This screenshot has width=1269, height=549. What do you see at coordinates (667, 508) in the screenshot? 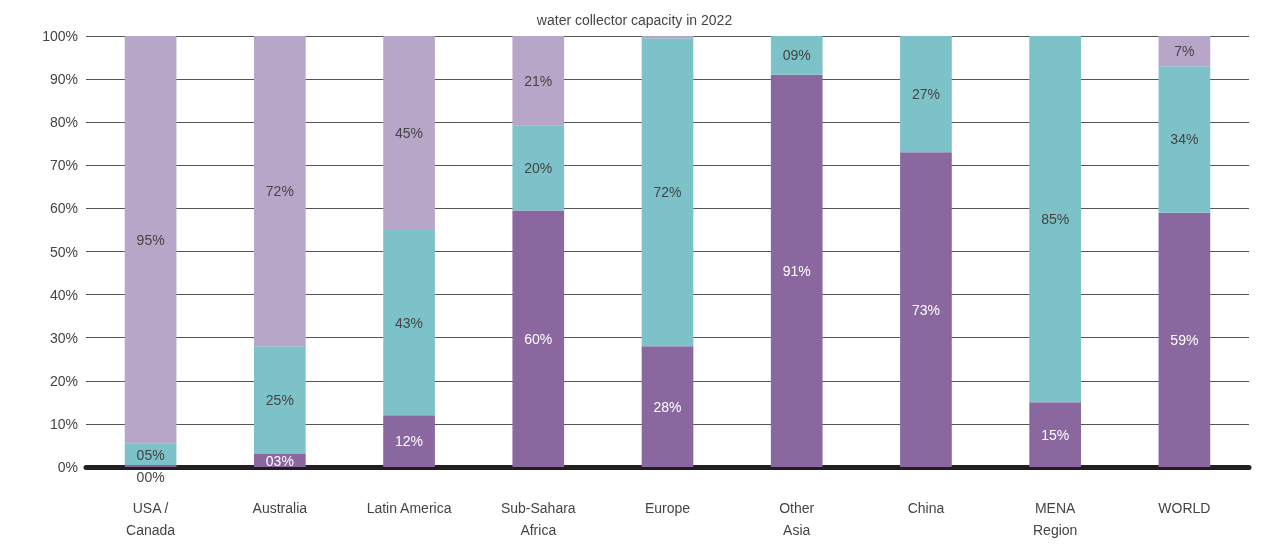
I see `x-tick-label: Europe` at bounding box center [667, 508].